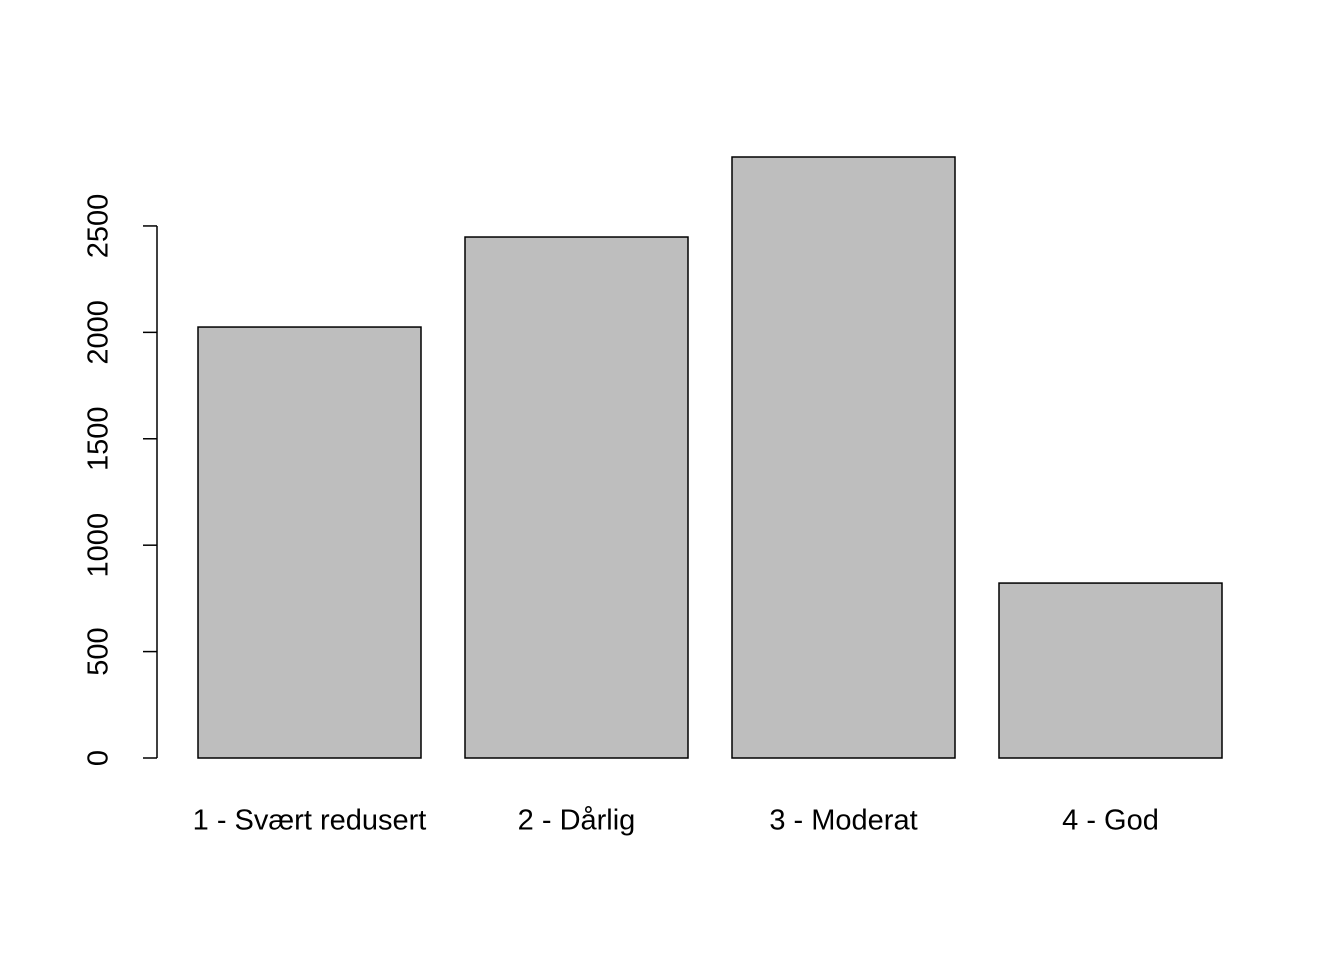 The height and width of the screenshot is (960, 1344). What do you see at coordinates (577, 821) in the screenshot?
I see `x-tick-label: 2 - Dårlig` at bounding box center [577, 821].